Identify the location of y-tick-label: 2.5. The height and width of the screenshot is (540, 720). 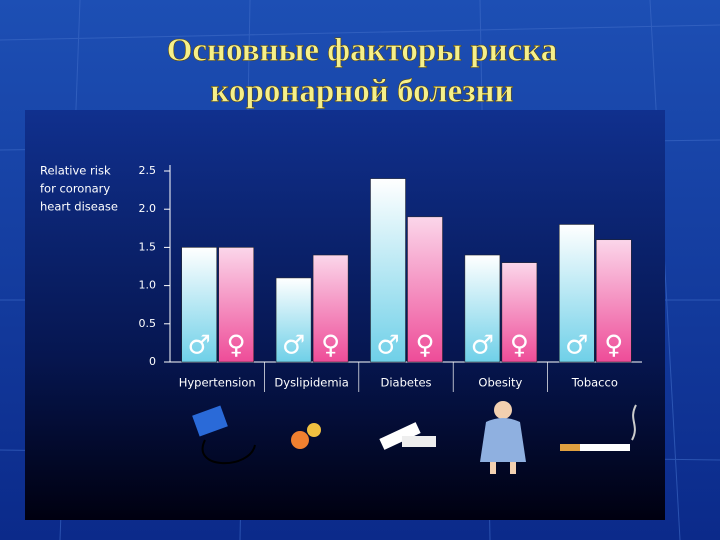
(148, 170).